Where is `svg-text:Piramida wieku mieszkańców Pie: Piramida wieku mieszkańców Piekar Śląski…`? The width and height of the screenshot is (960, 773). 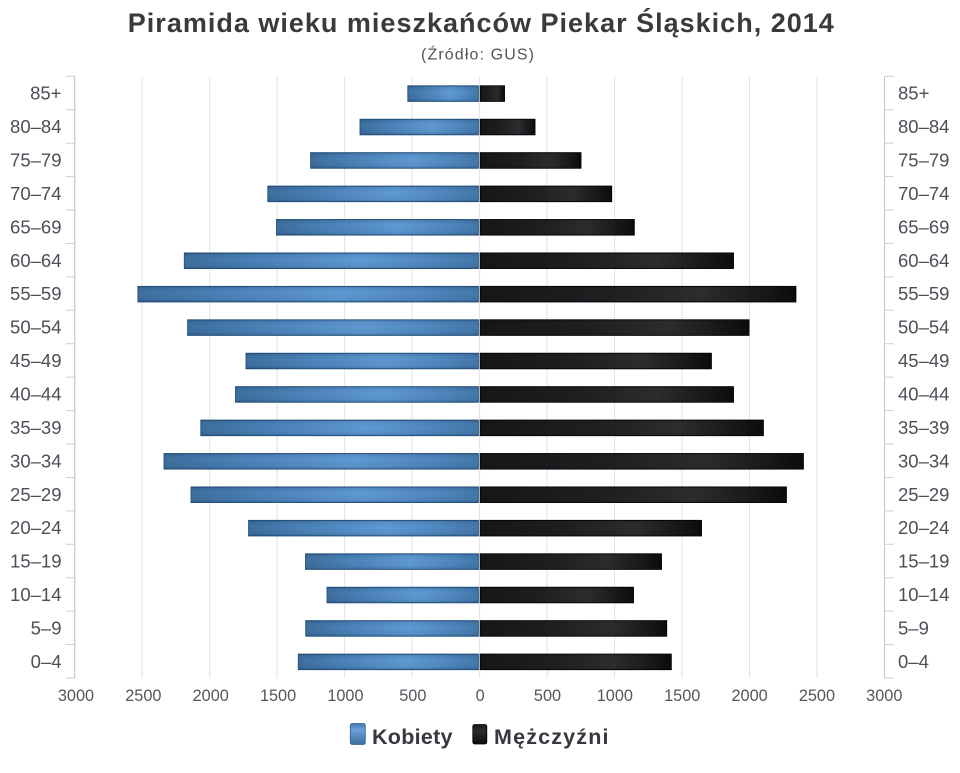
svg-text:Piramida wieku mieszkańców Pie: Piramida wieku mieszkańców Piekar Śląski… is located at coordinates (481, 22).